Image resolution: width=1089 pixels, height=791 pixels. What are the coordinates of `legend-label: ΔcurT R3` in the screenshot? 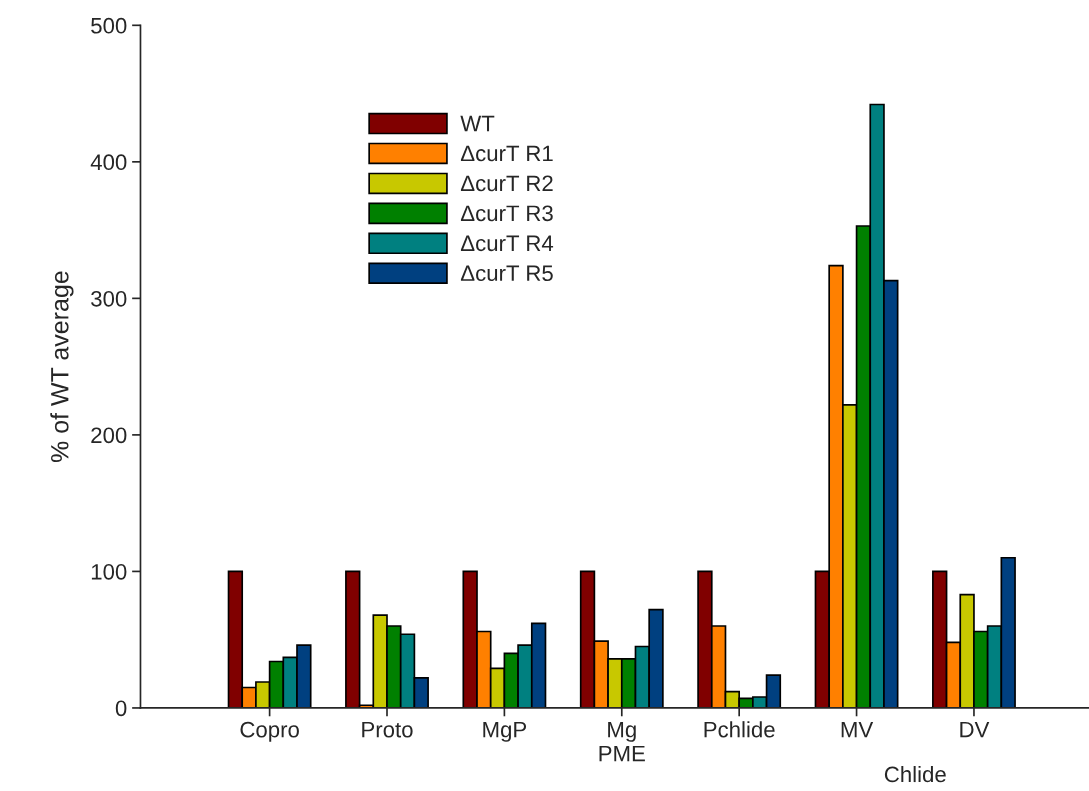 It's located at (506, 213).